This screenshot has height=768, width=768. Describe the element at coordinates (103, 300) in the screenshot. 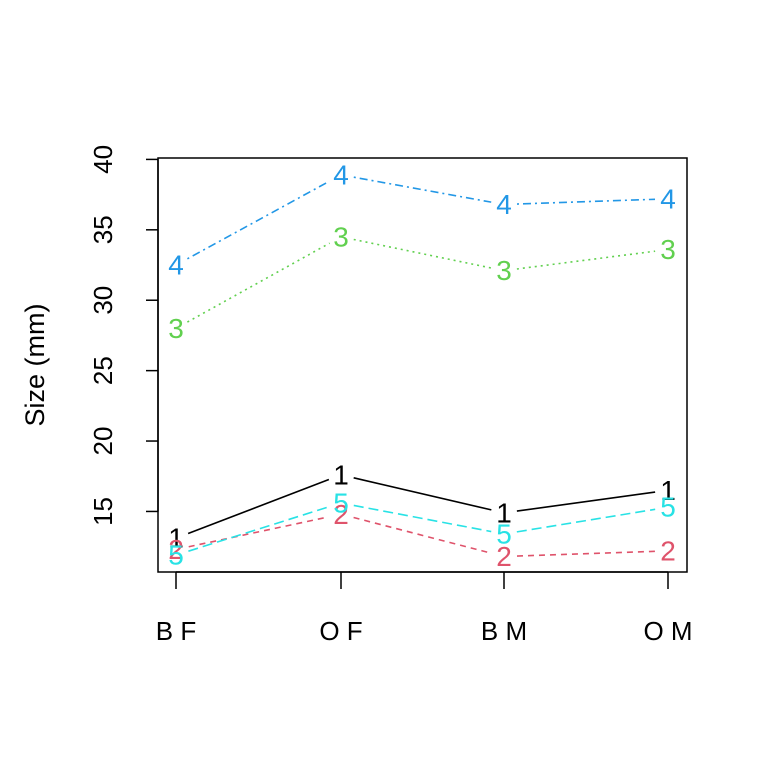

I see `y-tick-label: 30` at that location.